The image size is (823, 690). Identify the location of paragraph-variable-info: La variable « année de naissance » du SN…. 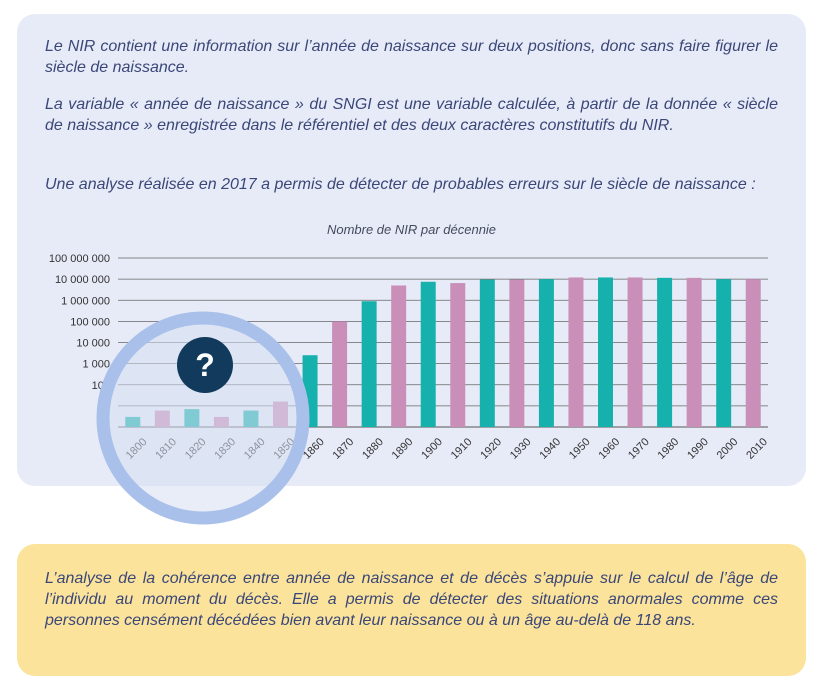
(411, 115).